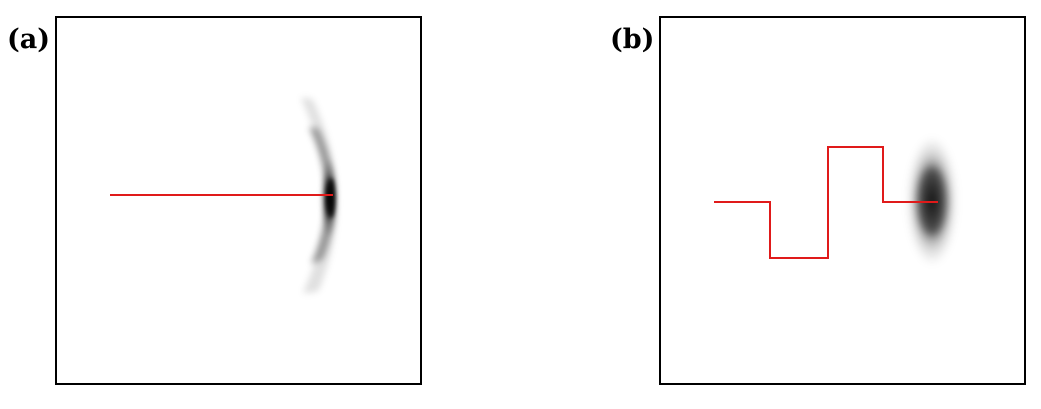  I want to click on panel-a-plot, so click(224, 195).